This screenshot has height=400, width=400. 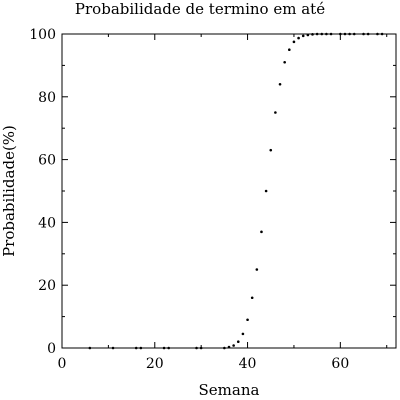 What do you see at coordinates (62, 364) in the screenshot?
I see `x-tick-label: 0` at bounding box center [62, 364].